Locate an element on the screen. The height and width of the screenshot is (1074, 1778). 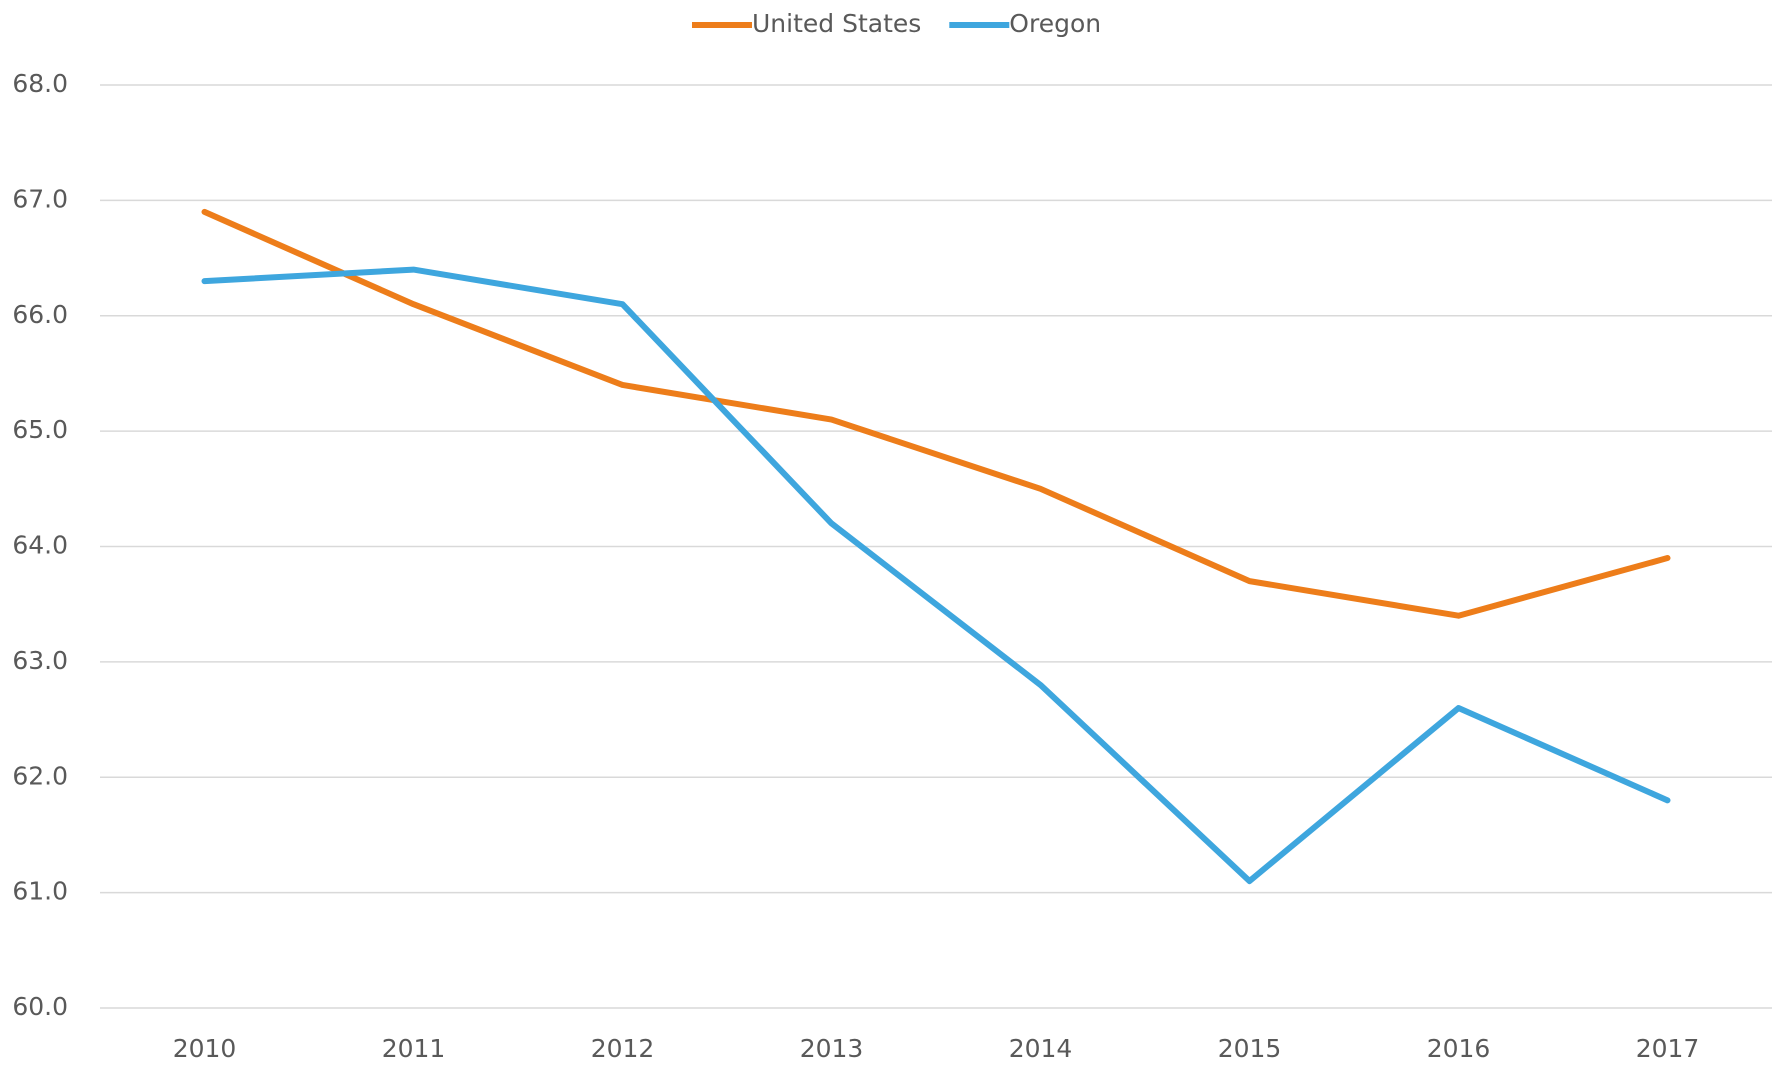
y-tick-label: 66.0 is located at coordinates (40, 314).